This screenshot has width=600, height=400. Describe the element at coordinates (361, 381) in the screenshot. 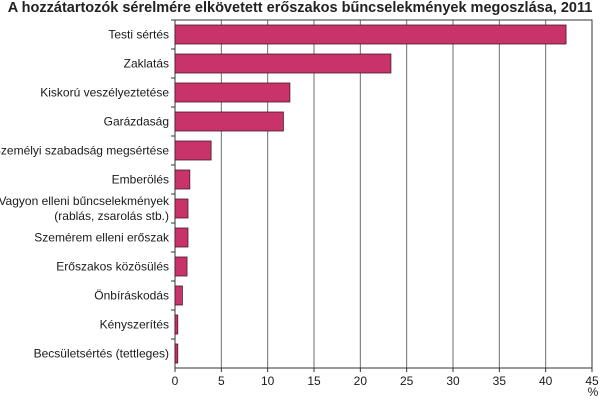

I see `x-tick-label: 20` at that location.